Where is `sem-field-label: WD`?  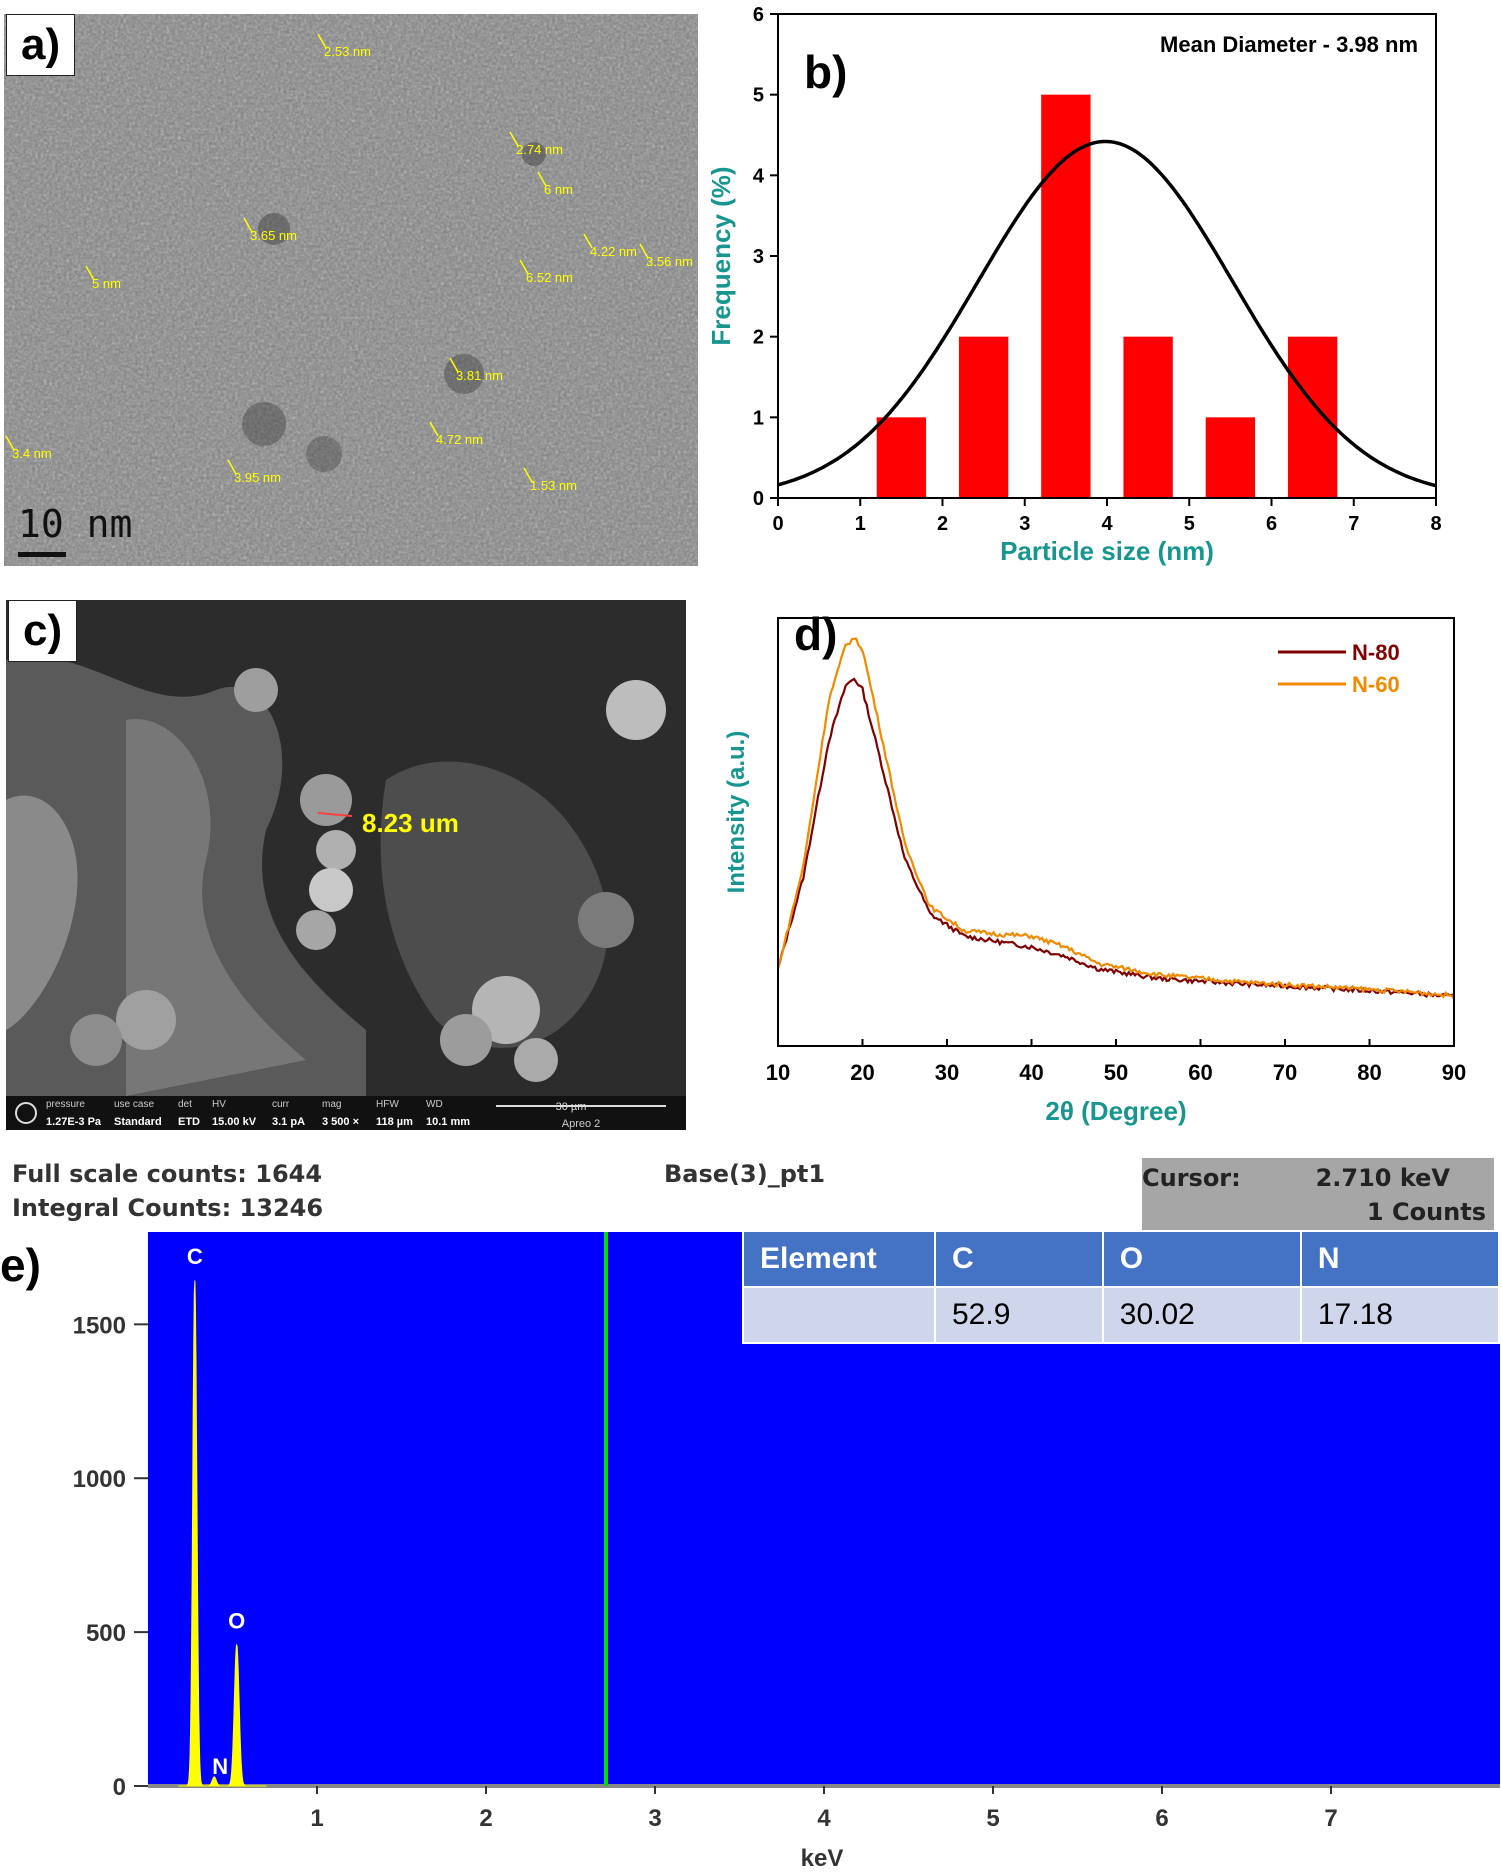 sem-field-label: WD is located at coordinates (434, 1104).